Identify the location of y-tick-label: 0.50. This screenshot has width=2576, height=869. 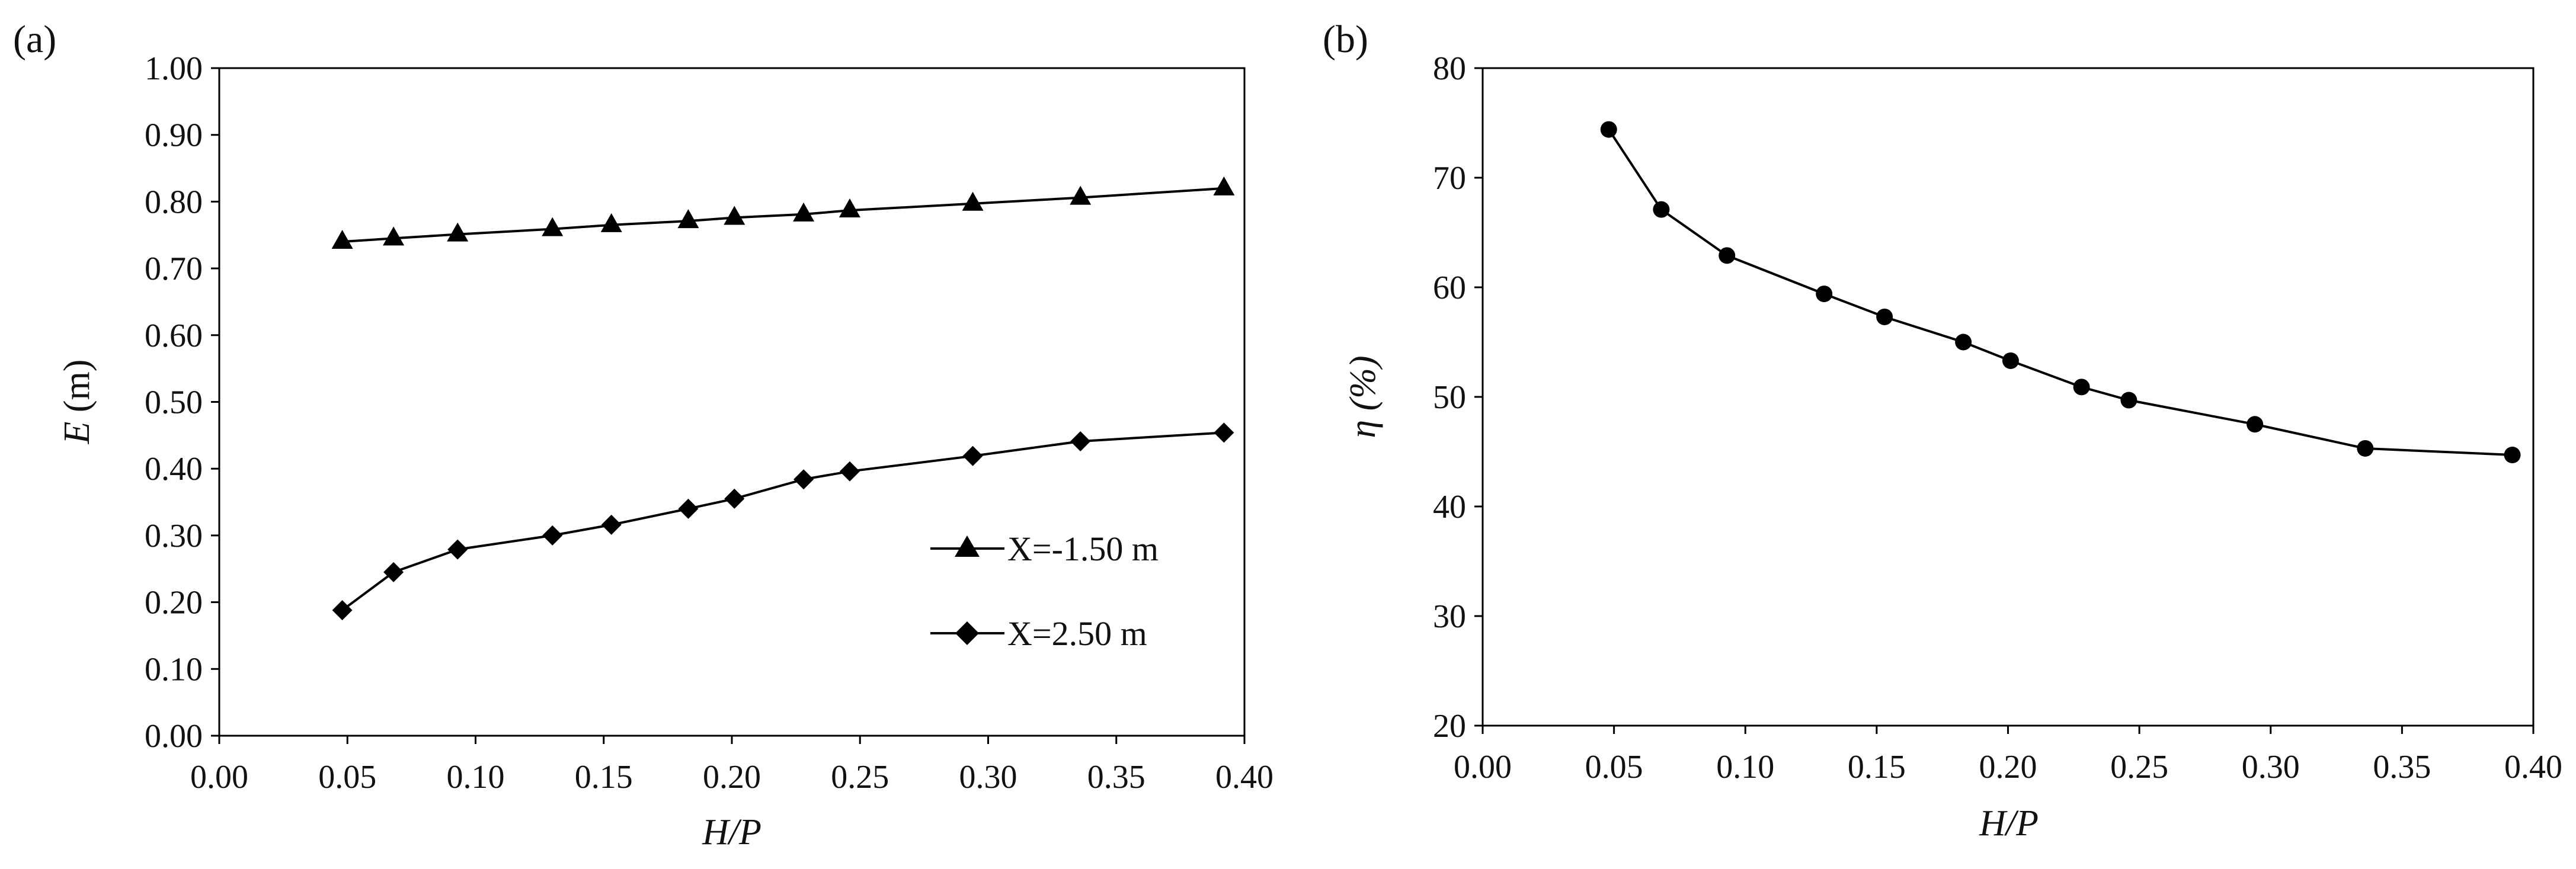
(174, 403).